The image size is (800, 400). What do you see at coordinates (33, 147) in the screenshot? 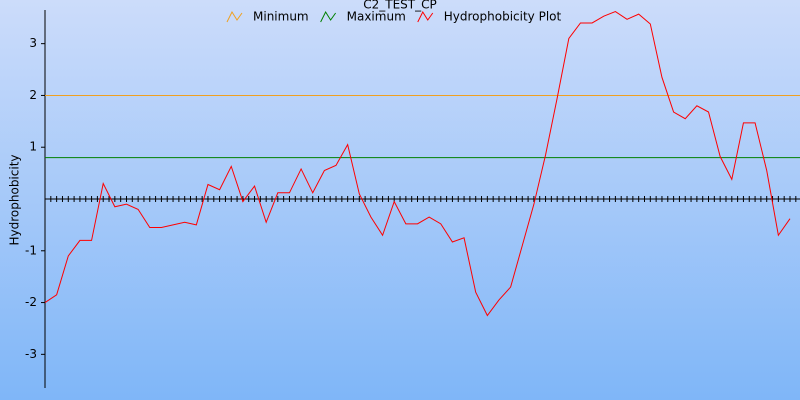
I see `y-tick-label: 1` at bounding box center [33, 147].